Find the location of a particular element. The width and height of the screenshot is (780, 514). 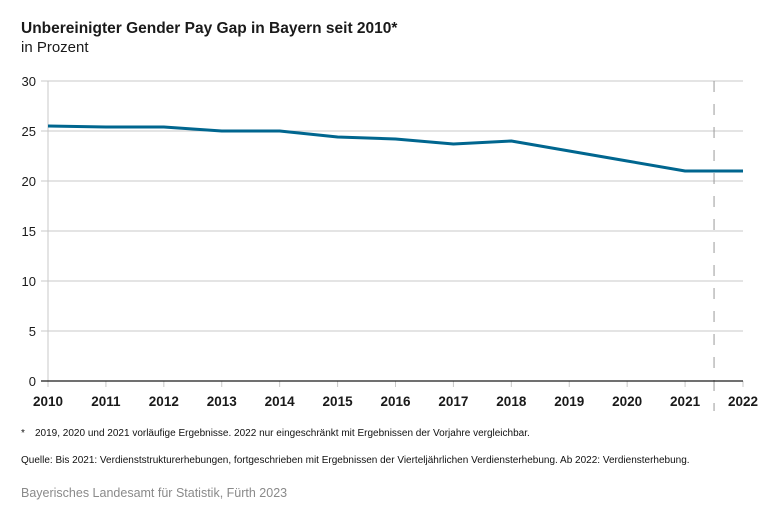

y-tick-label: 30 is located at coordinates (29, 81).